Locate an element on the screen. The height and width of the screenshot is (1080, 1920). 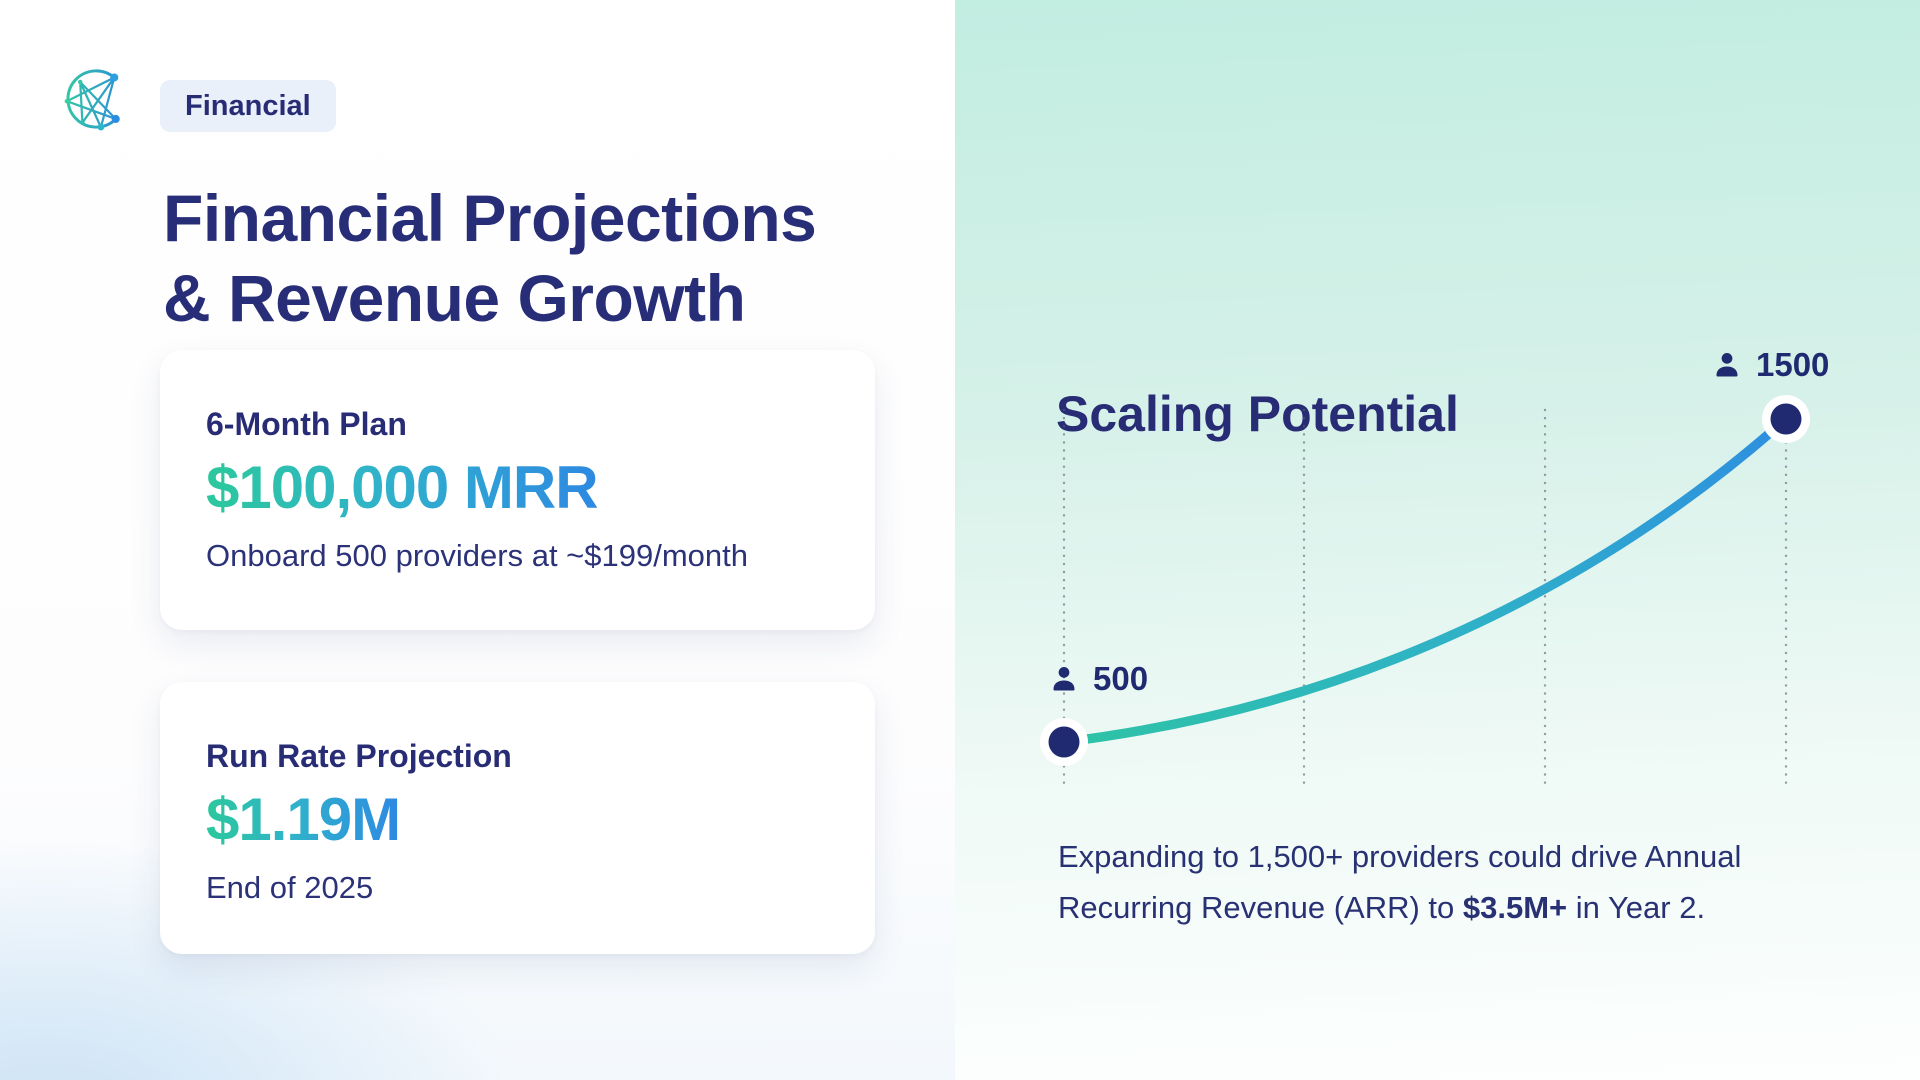
point-label-text: 1500 is located at coordinates (1793, 364).